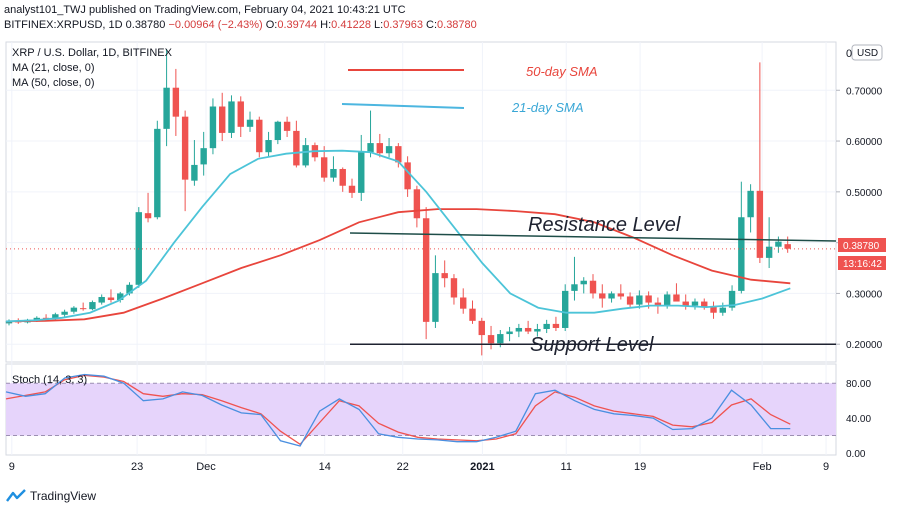  I want to click on stoch-band-fill, so click(421, 409).